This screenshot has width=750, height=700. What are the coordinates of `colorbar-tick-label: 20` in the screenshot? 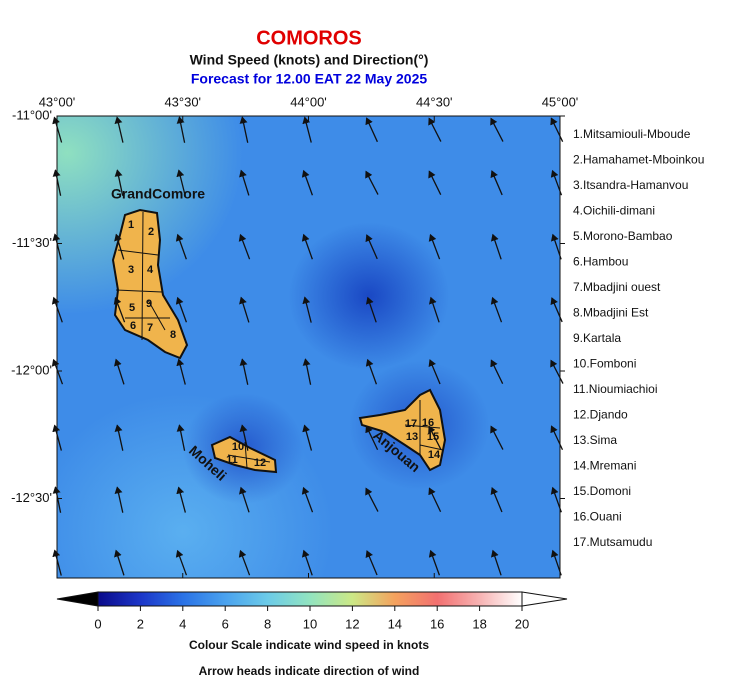 It's located at (522, 623).